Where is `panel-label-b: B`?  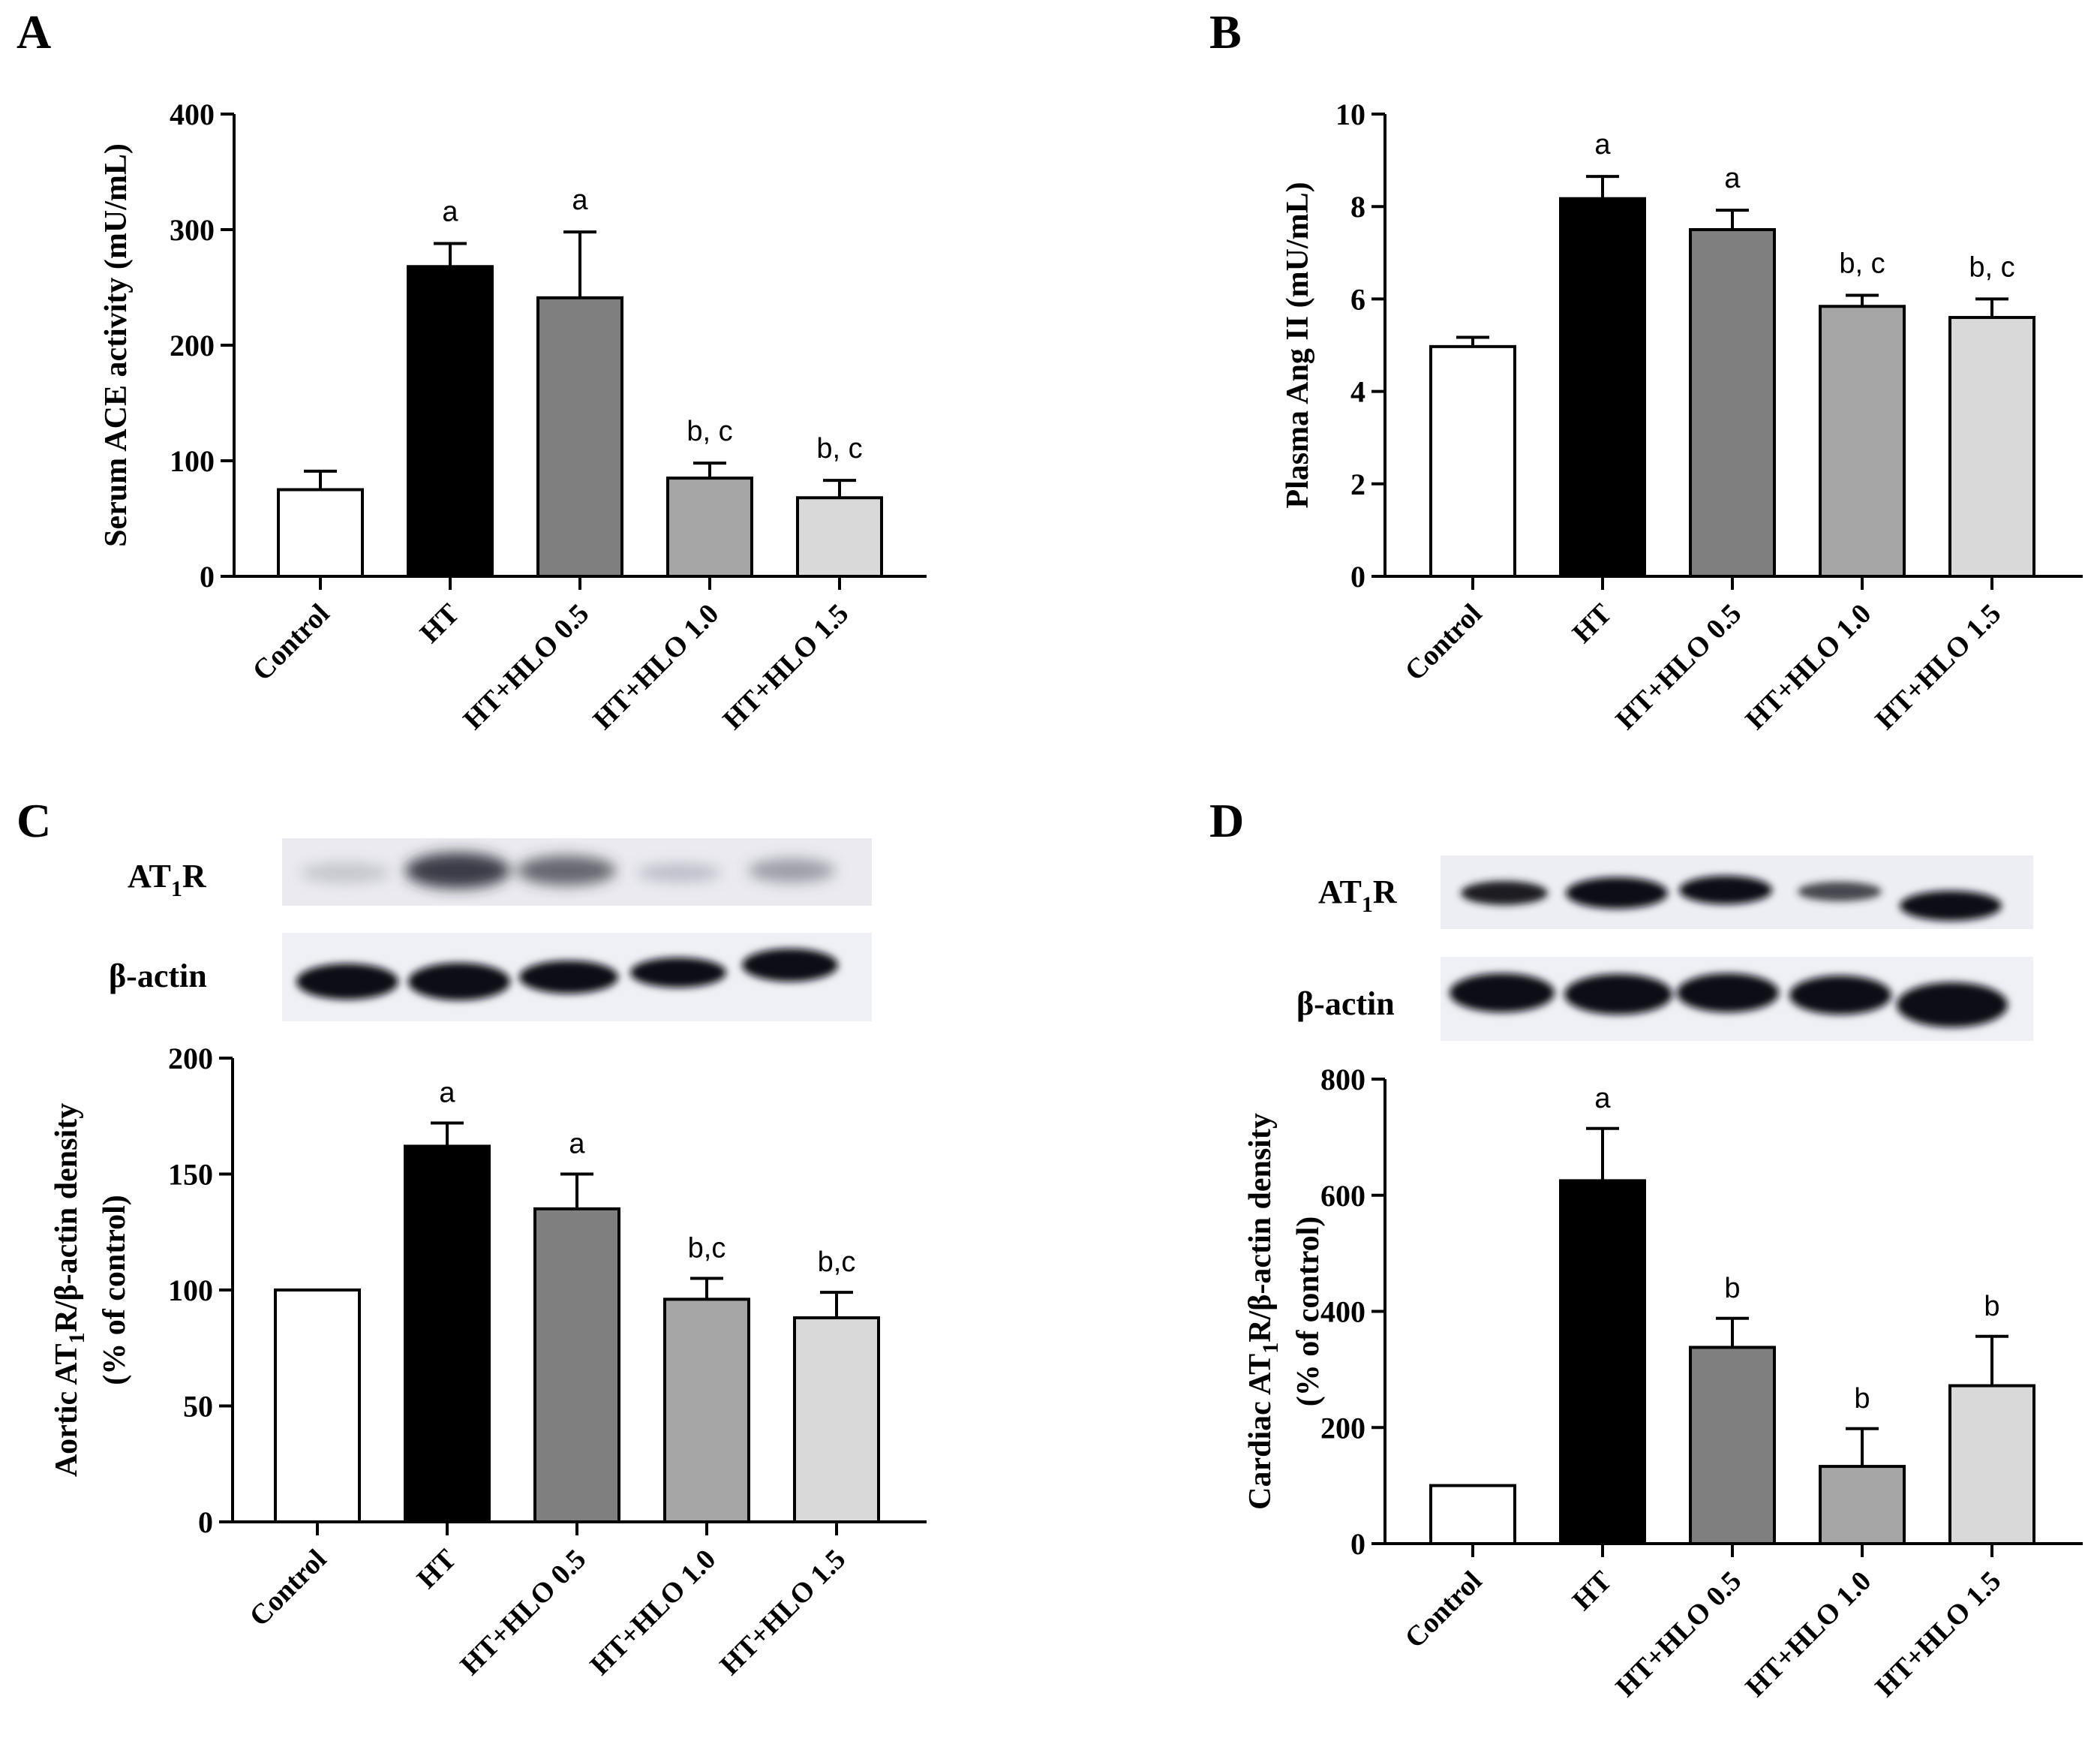
panel-label-b: B is located at coordinates (1226, 32).